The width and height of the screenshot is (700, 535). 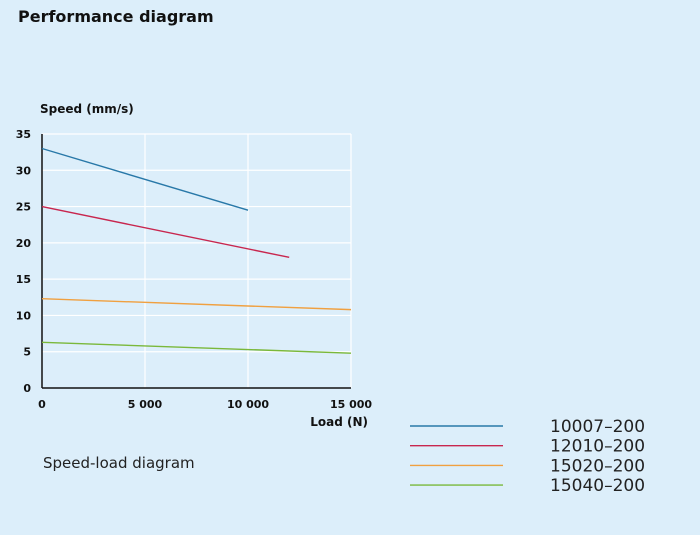 I want to click on x-axis-label: Load (N), so click(x=339, y=422).